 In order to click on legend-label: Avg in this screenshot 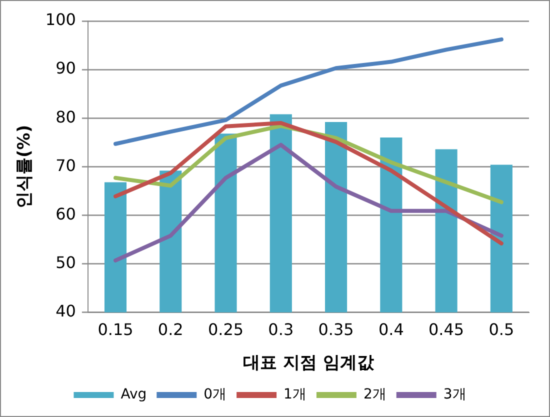, I will do `click(133, 394)`.